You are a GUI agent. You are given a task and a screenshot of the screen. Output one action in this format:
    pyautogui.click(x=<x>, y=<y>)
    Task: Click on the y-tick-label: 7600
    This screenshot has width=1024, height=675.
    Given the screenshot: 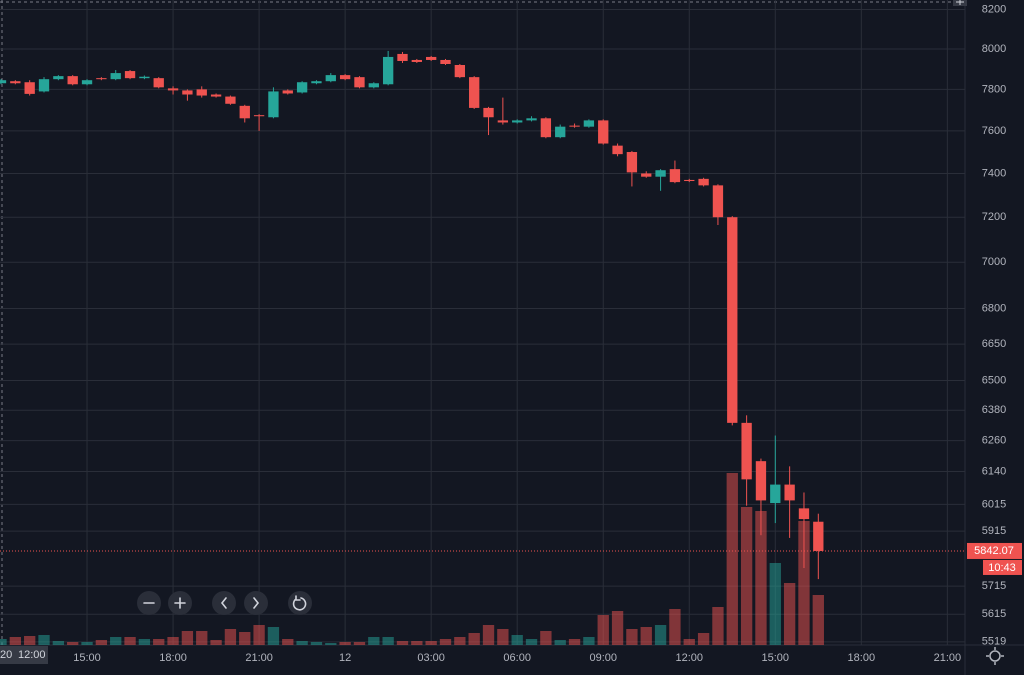 What is the action you would take?
    pyautogui.click(x=994, y=131)
    